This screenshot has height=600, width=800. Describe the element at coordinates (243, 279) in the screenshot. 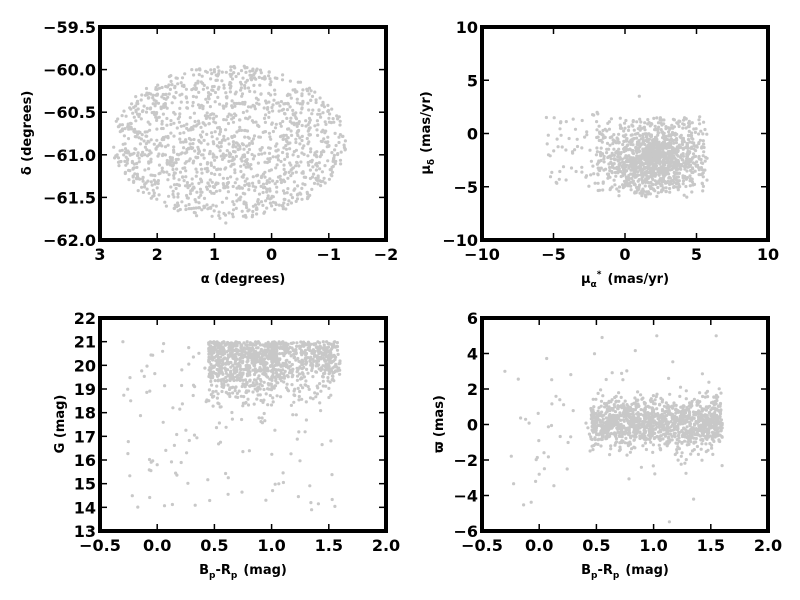

I see `x-axis-label: α (degrees)` at that location.